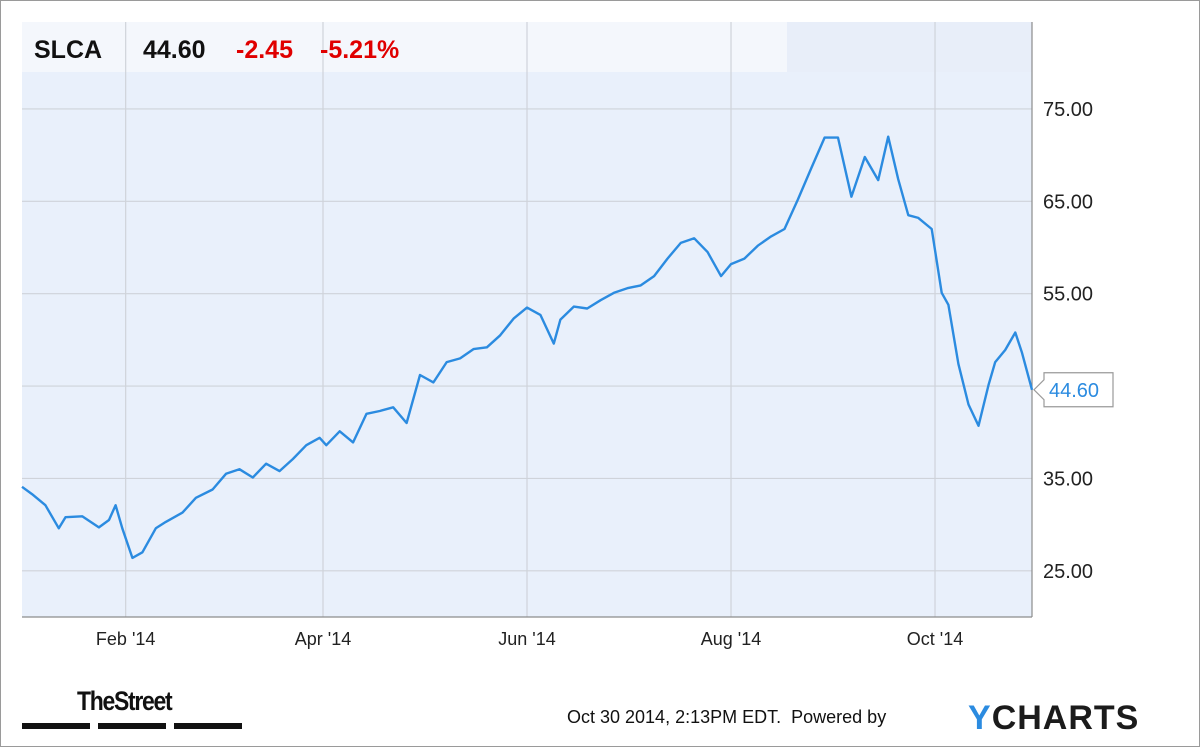 The width and height of the screenshot is (1200, 747). Describe the element at coordinates (674, 717) in the screenshot. I see `timestamp: Oct 30 2014, 2:13PM EDT.` at that location.